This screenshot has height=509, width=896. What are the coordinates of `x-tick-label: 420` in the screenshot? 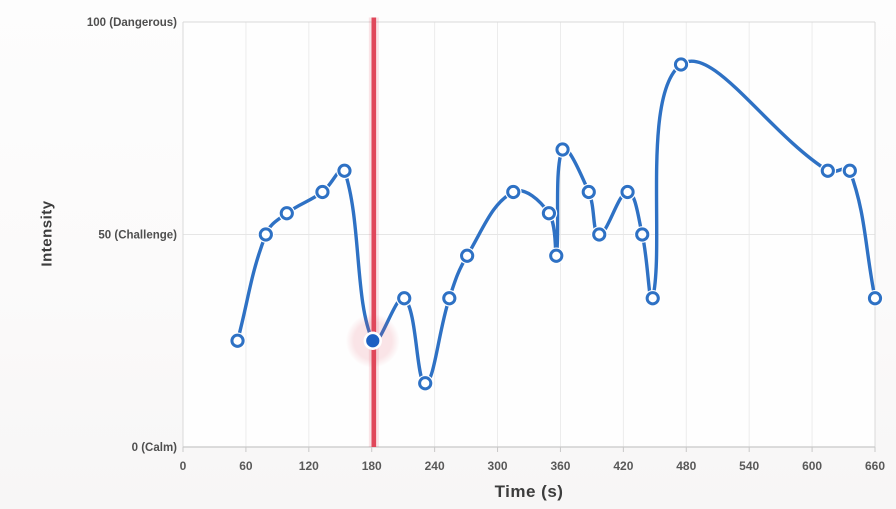 It's located at (623, 466).